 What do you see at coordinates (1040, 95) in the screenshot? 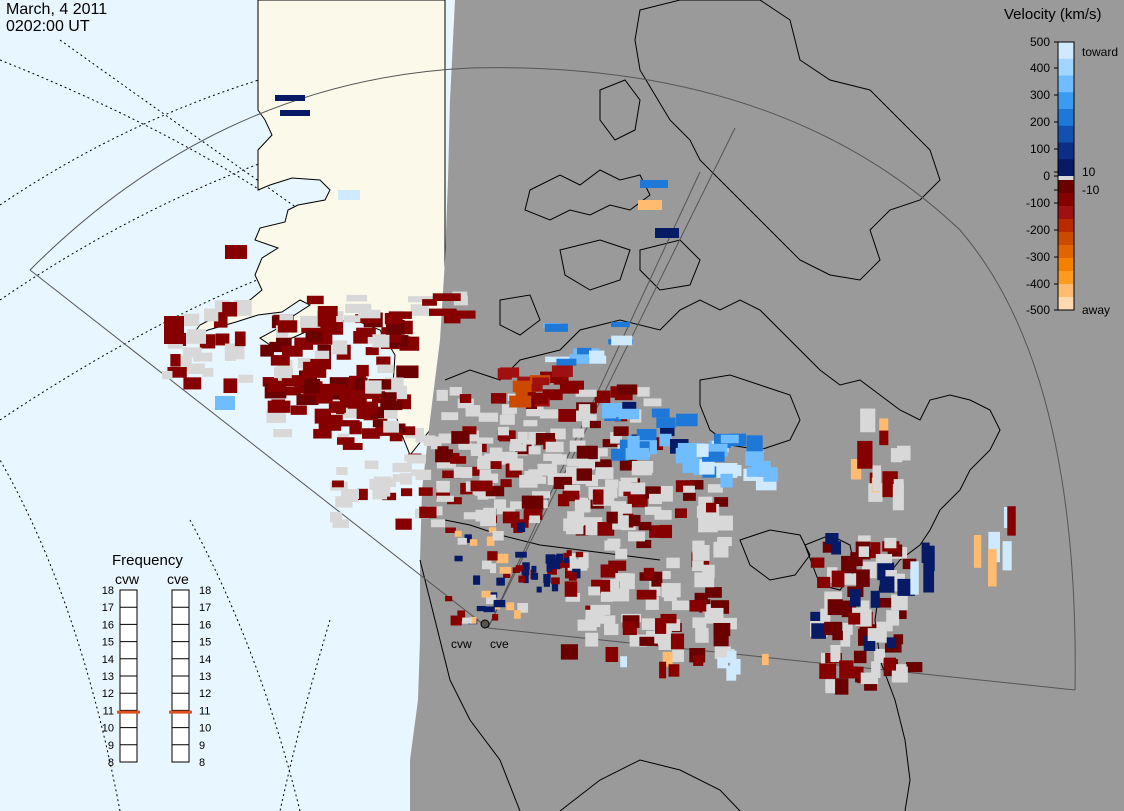
I see `colorbar-tick-label: 300` at bounding box center [1040, 95].